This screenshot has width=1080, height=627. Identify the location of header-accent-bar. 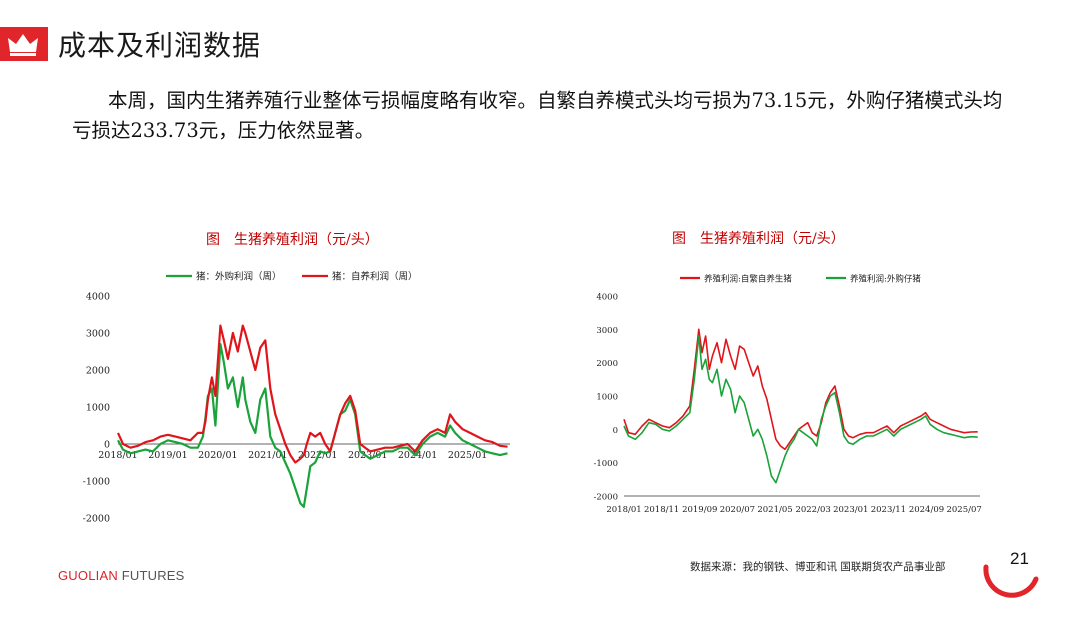
(24, 44).